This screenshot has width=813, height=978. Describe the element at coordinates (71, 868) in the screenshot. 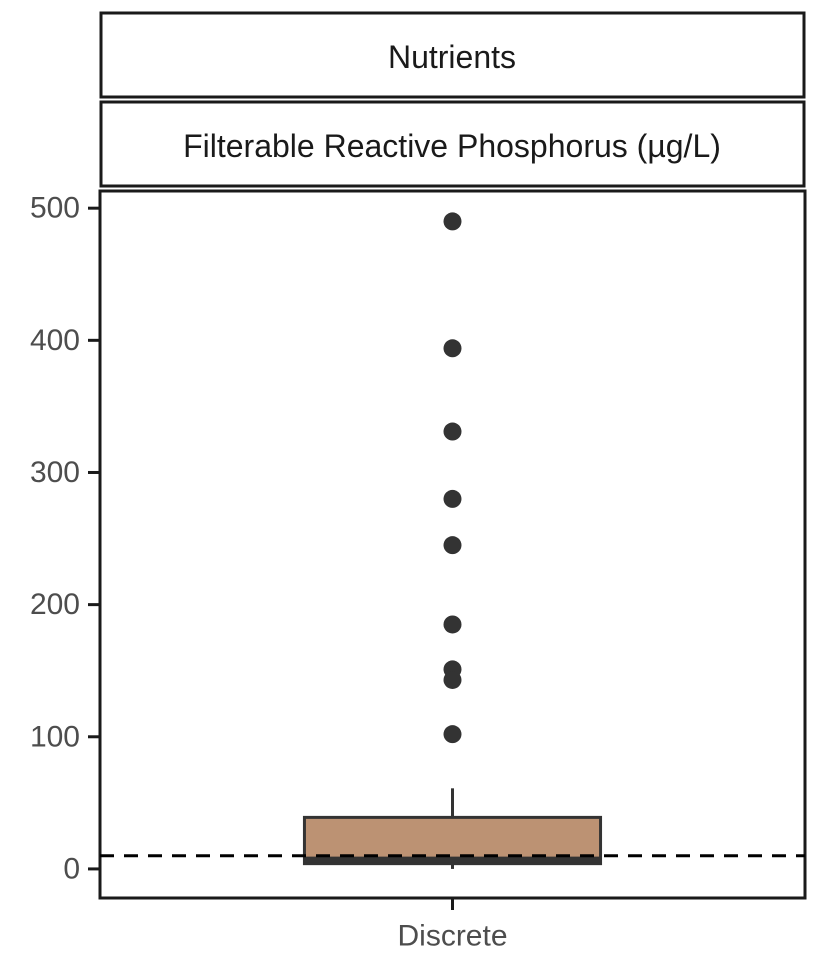

I see `y-tick-label: 0` at that location.